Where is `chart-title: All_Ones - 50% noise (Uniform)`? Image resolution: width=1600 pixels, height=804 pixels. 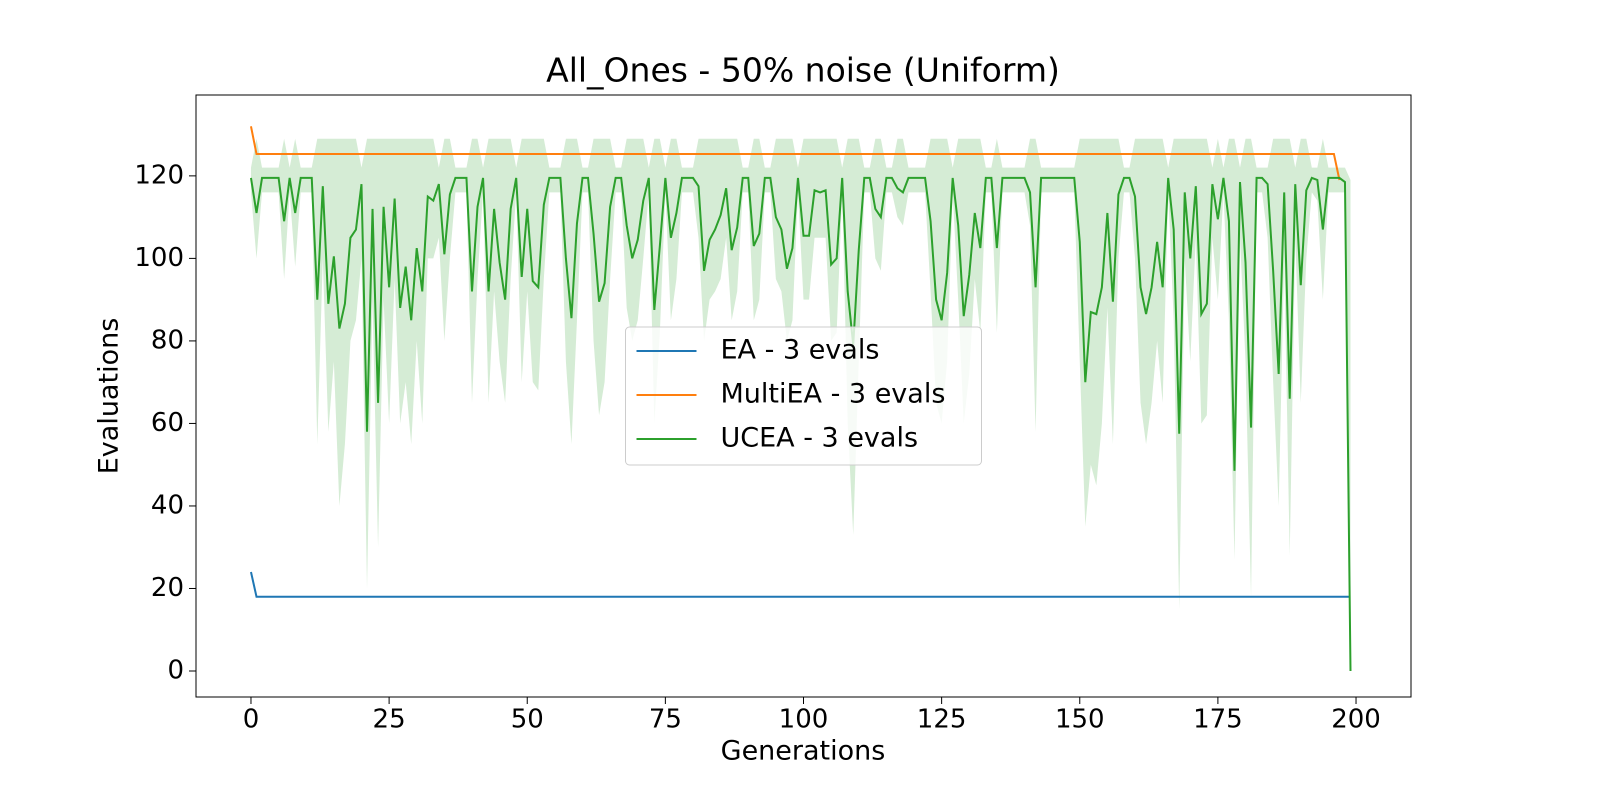 chart-title: All_Ones - 50% noise (Uniform) is located at coordinates (803, 70).